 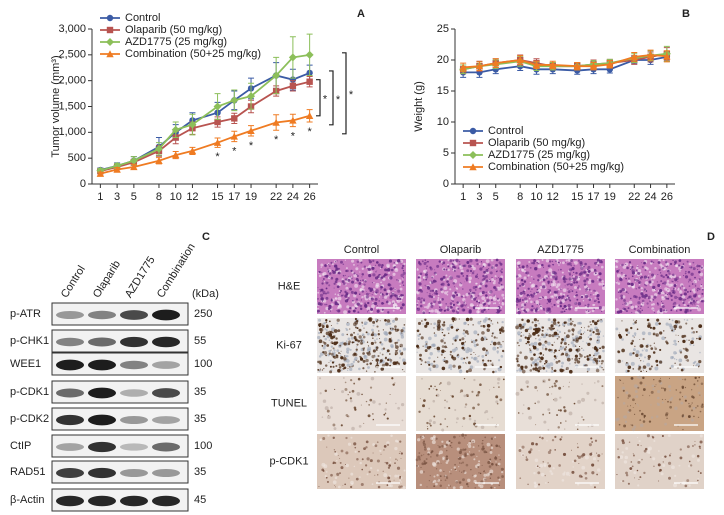 What do you see at coordinates (659, 461) in the screenshot?
I see `micrograph` at bounding box center [659, 461].